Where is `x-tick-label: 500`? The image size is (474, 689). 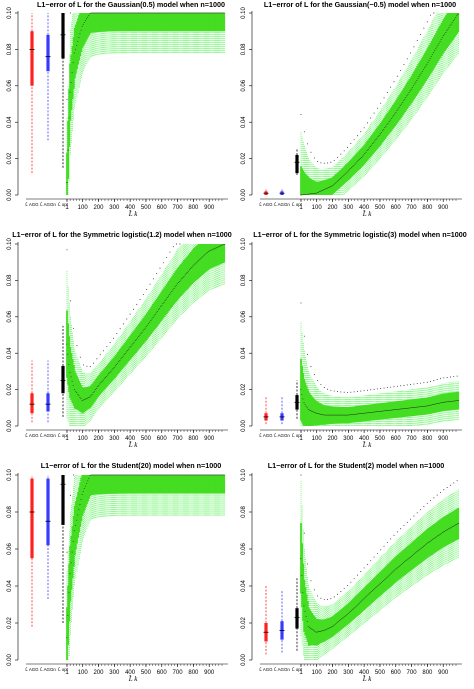 x-tick-label: 500 is located at coordinates (380, 439).